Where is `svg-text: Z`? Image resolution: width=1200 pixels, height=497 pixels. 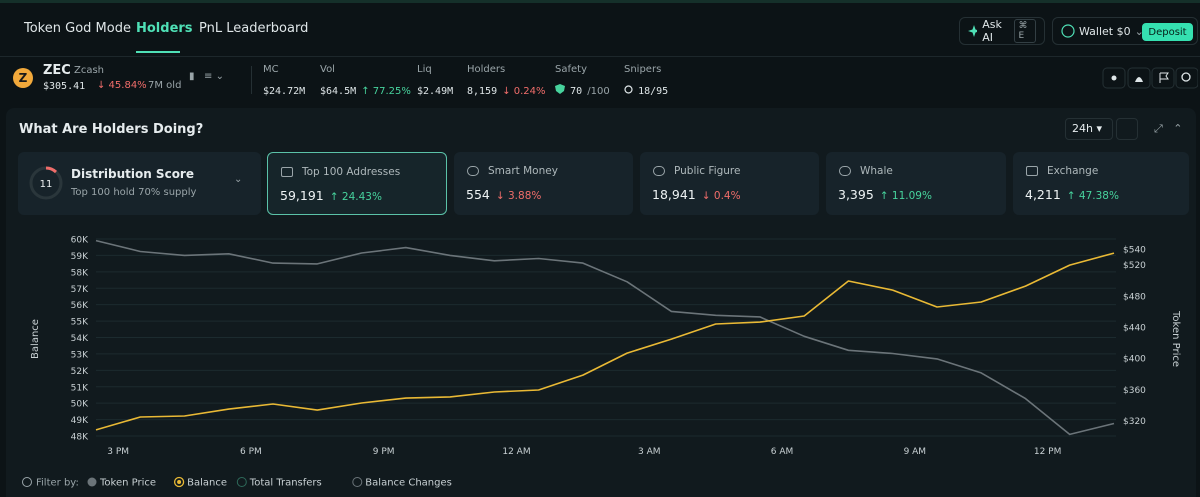
svg-text: Z is located at coordinates (23, 78).